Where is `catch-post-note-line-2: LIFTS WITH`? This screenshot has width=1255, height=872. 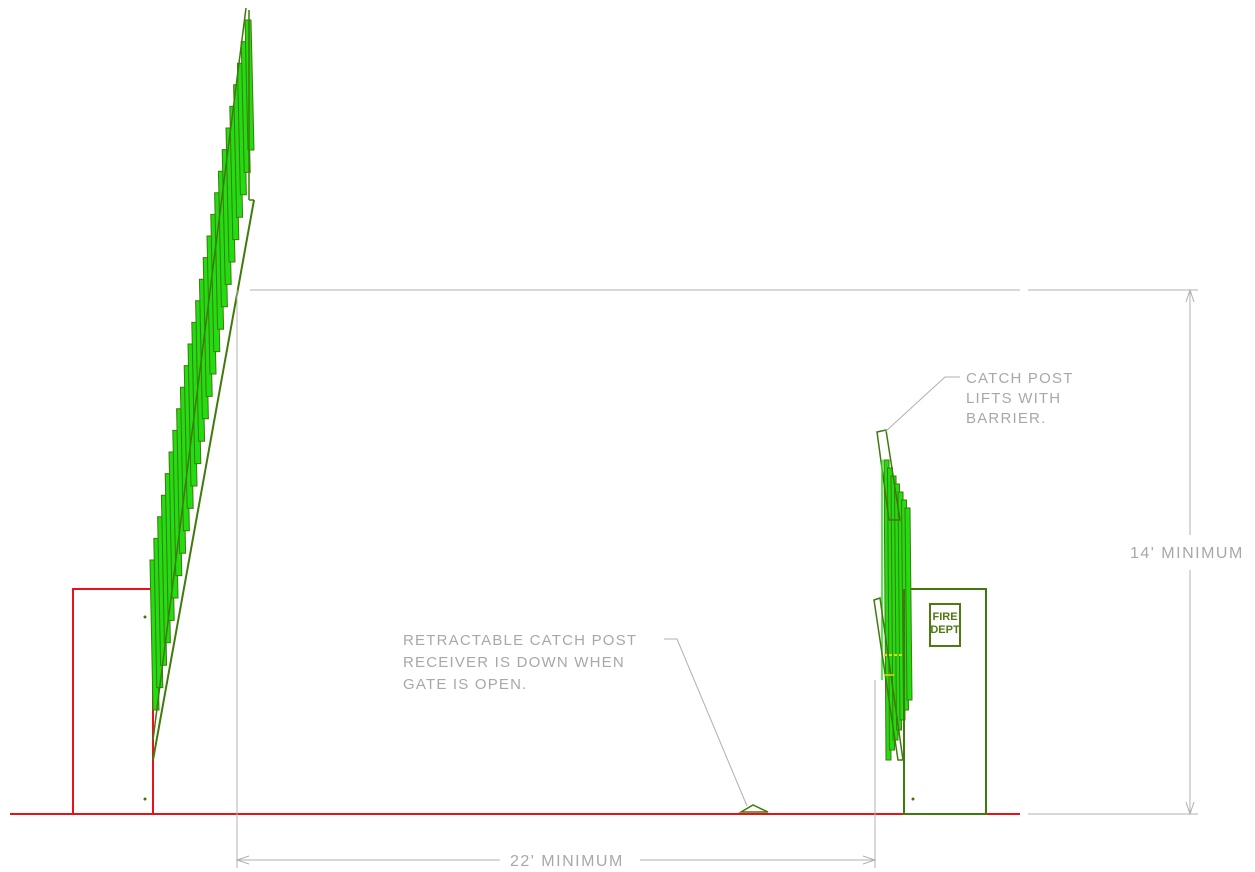
catch-post-note-line-2: LIFTS WITH is located at coordinates (1013, 398).